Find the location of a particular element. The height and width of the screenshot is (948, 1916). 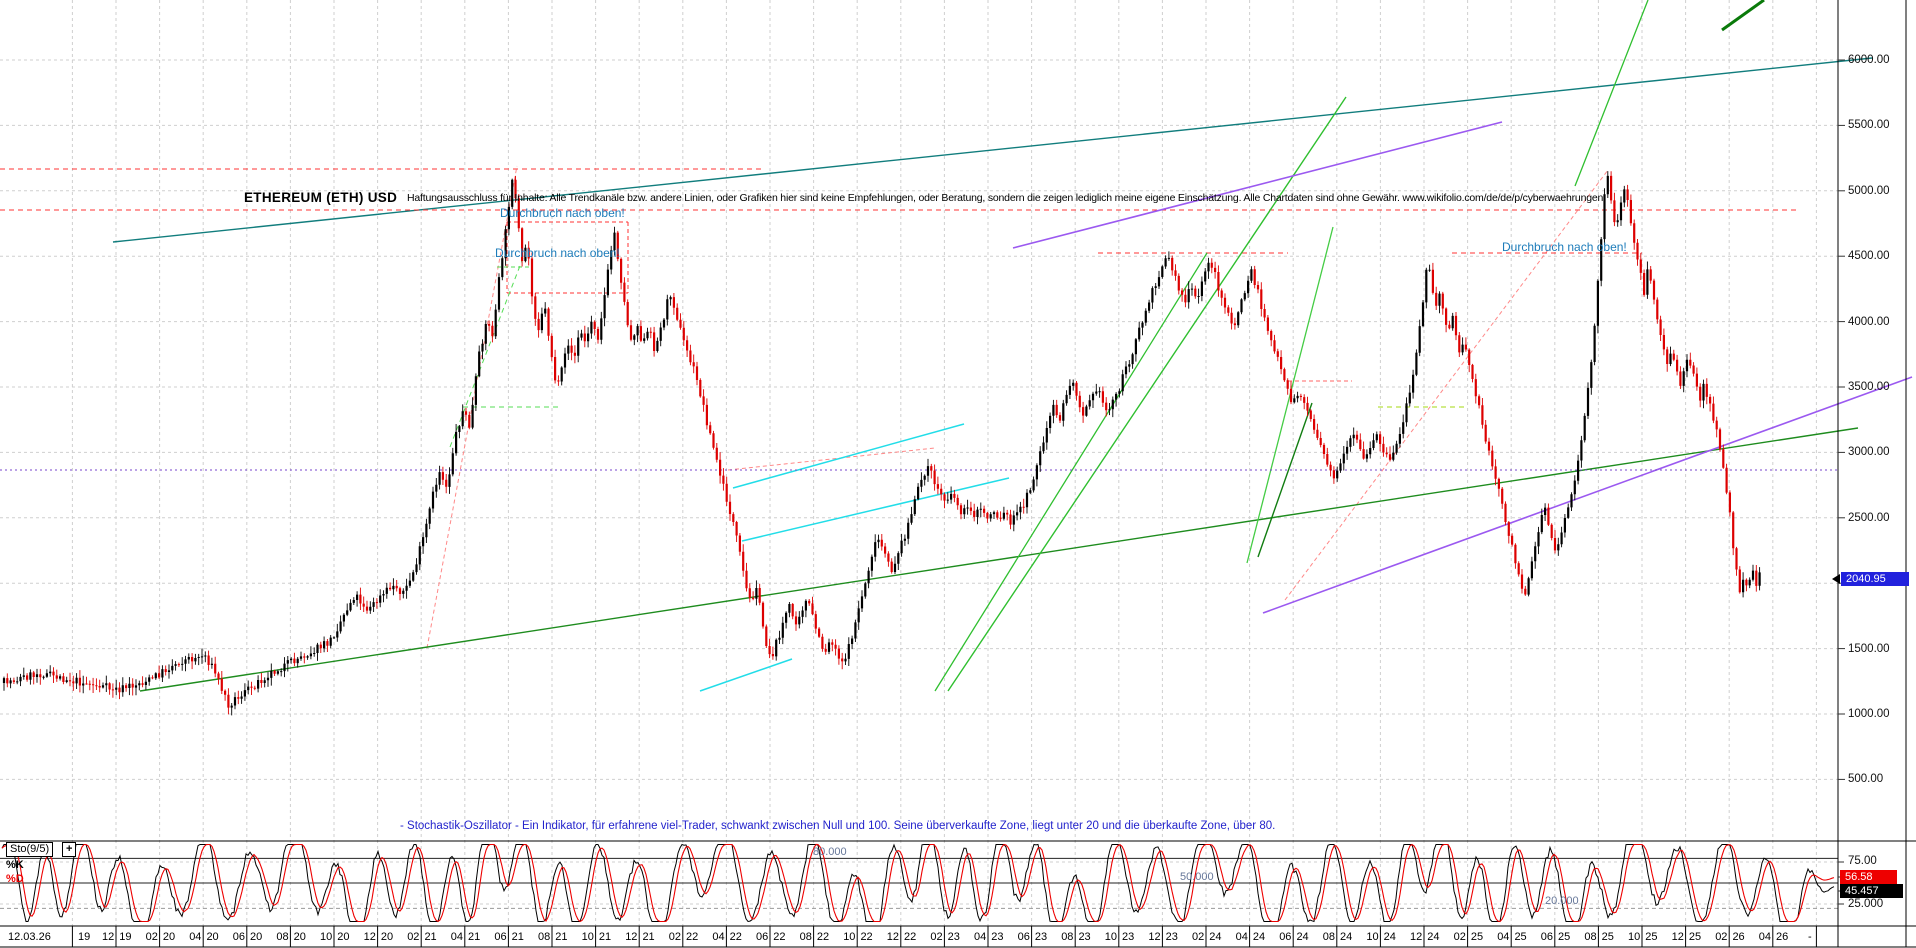

date-tick-label: 04 21 is located at coordinates (465, 937).